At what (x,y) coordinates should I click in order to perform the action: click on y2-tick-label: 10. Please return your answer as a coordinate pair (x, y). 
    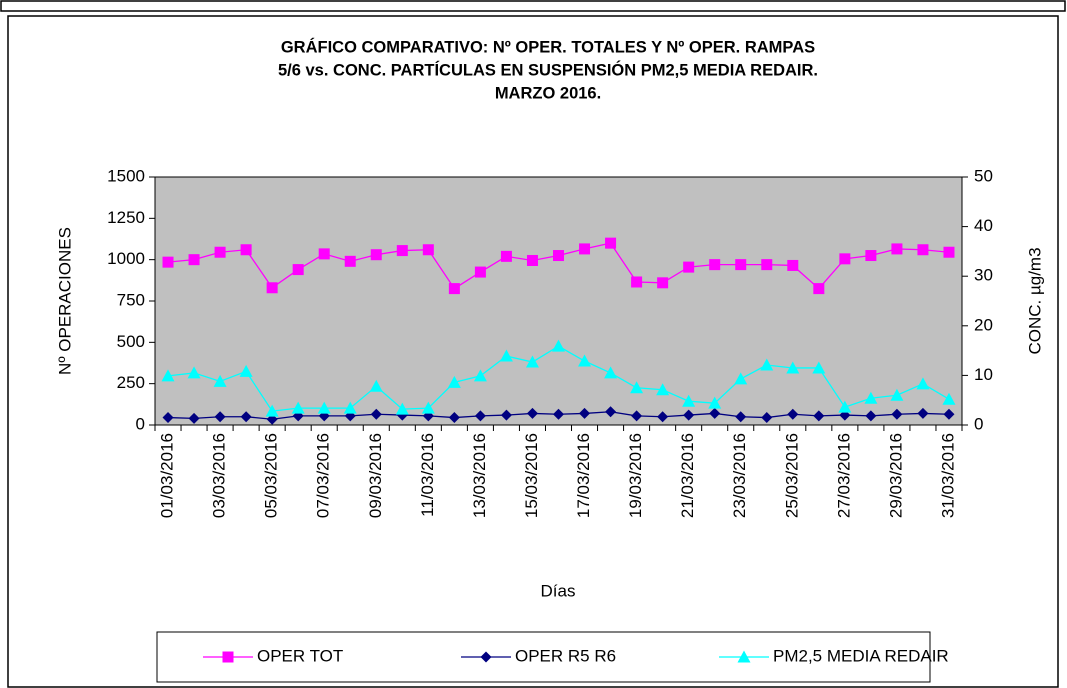
    Looking at the image, I should click on (983, 374).